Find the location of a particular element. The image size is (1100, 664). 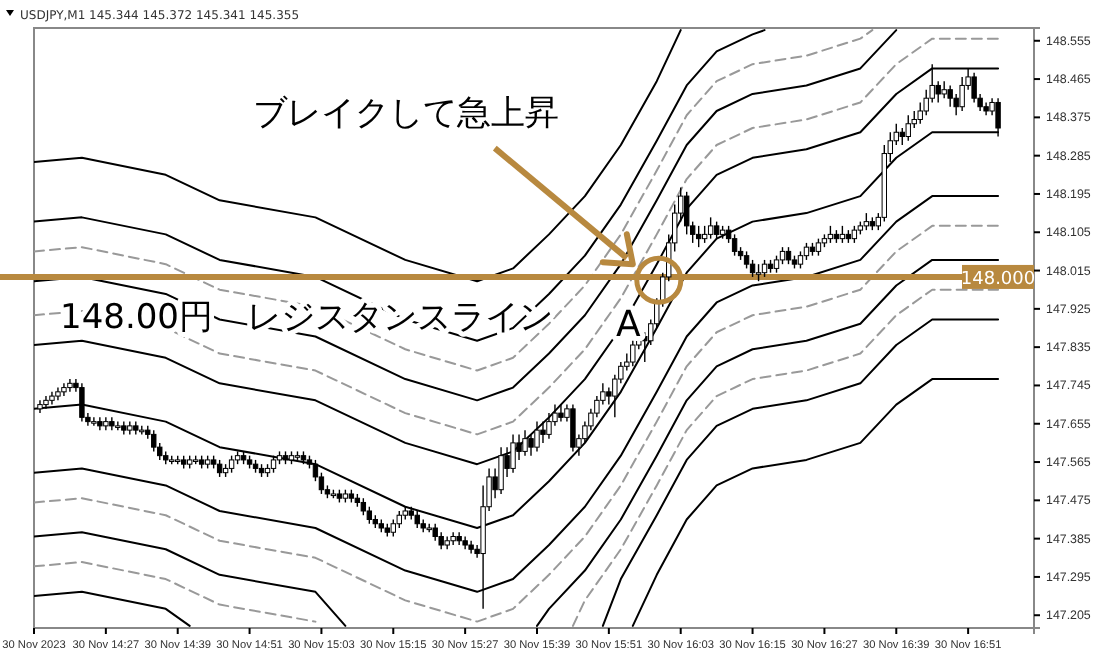

ref-line-label: 148.000 is located at coordinates (998, 279).